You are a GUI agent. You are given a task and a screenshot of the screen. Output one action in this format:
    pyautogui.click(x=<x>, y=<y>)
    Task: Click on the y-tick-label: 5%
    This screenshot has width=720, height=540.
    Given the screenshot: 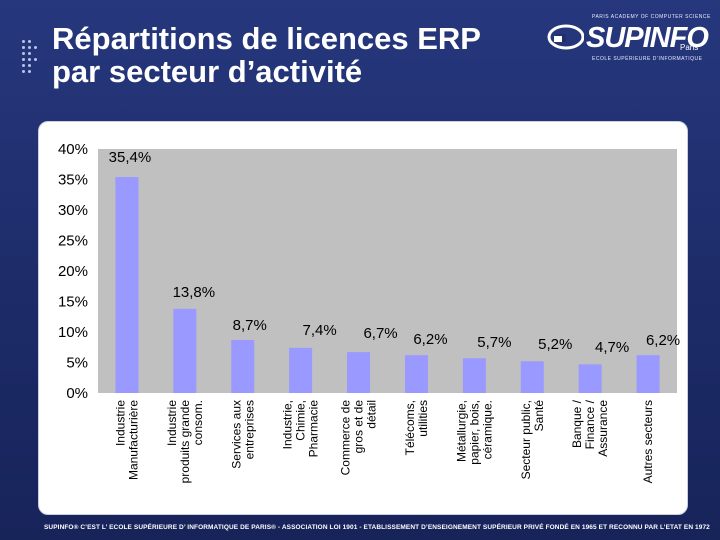 What is the action you would take?
    pyautogui.click(x=77, y=363)
    